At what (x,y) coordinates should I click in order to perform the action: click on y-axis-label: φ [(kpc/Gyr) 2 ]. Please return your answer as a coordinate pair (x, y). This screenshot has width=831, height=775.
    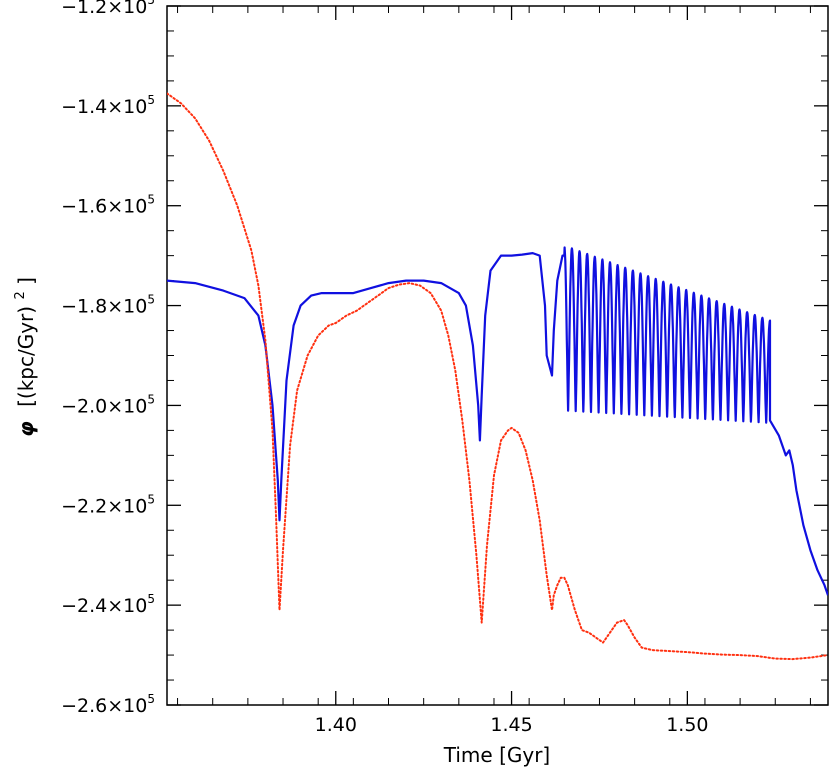
    Looking at the image, I should click on (21, 357).